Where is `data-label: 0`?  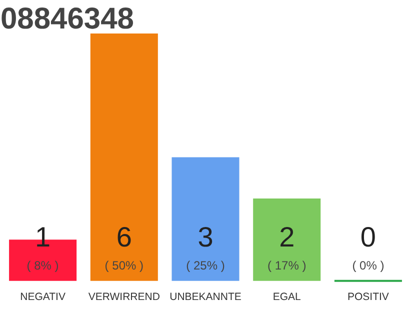 data-label: 0 is located at coordinates (368, 236).